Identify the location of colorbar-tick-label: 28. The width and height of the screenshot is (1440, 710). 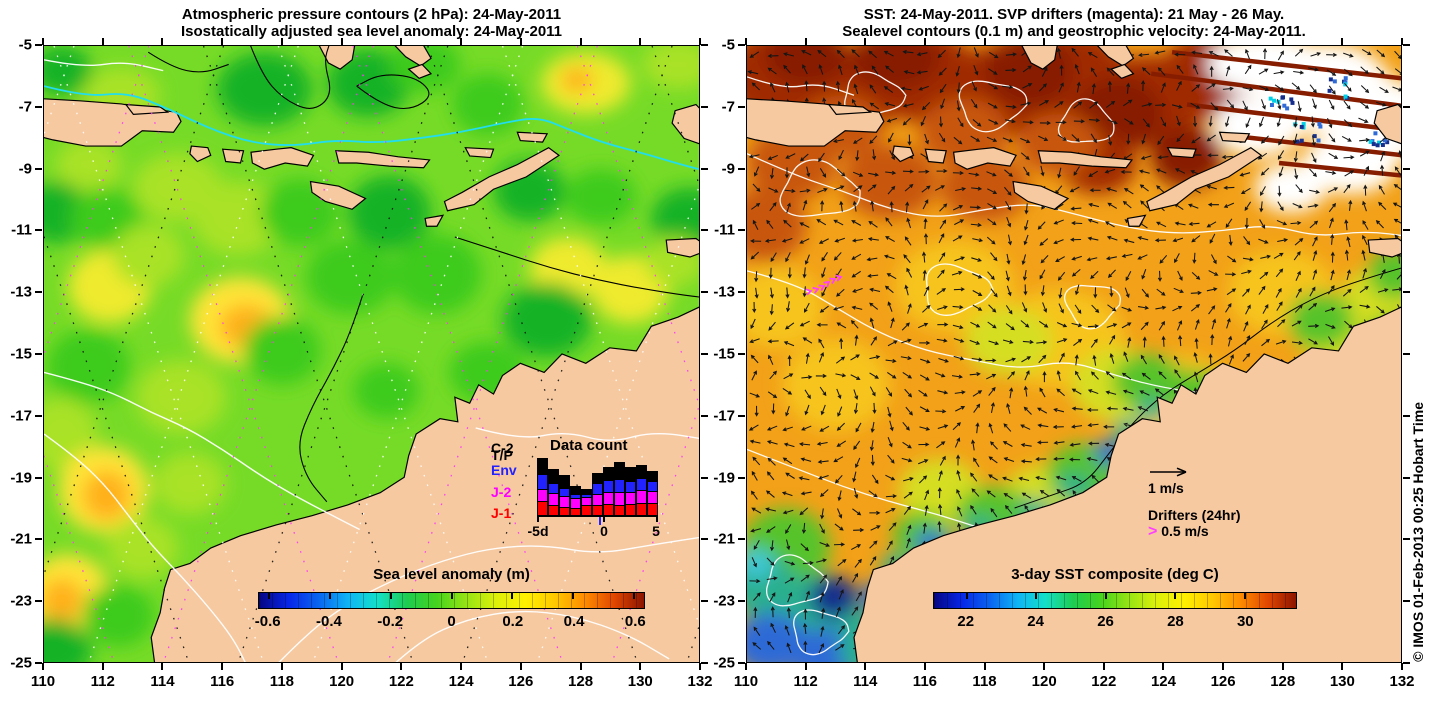
(1175, 621).